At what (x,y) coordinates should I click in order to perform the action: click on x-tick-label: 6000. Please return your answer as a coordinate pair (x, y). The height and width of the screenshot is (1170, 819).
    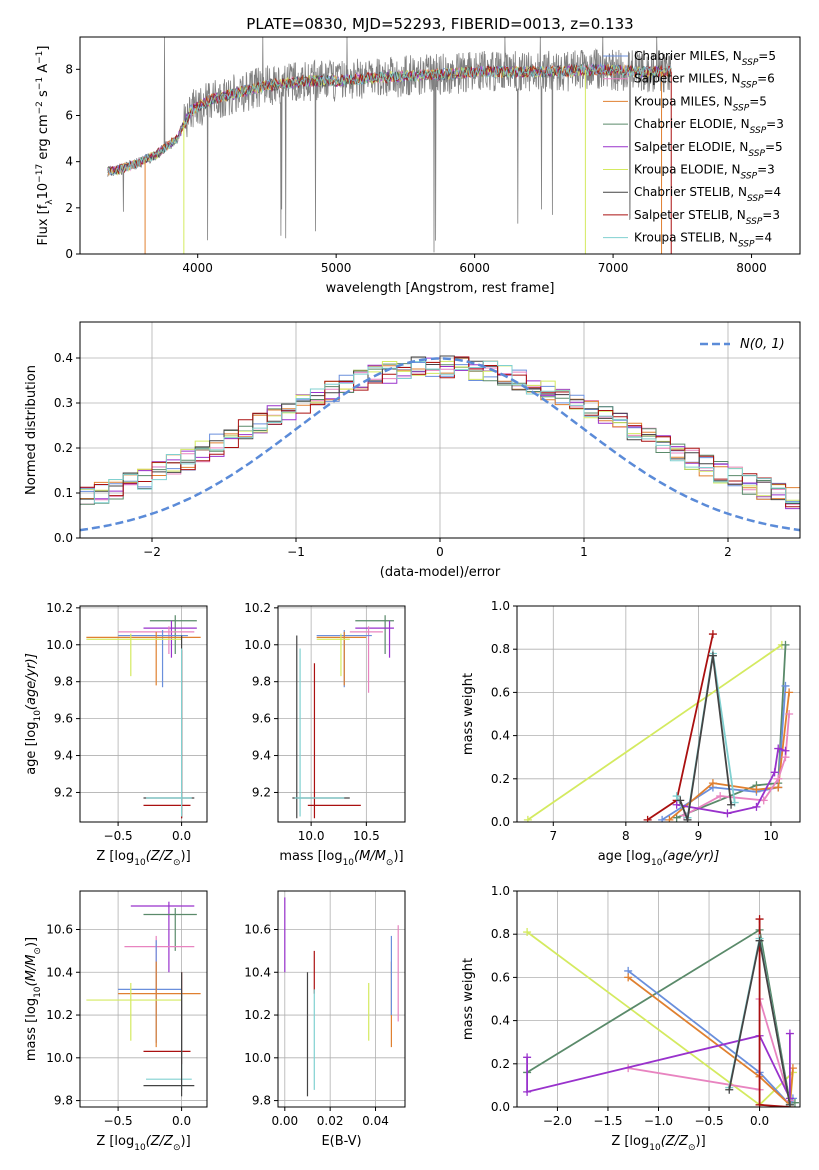
    Looking at the image, I should click on (474, 268).